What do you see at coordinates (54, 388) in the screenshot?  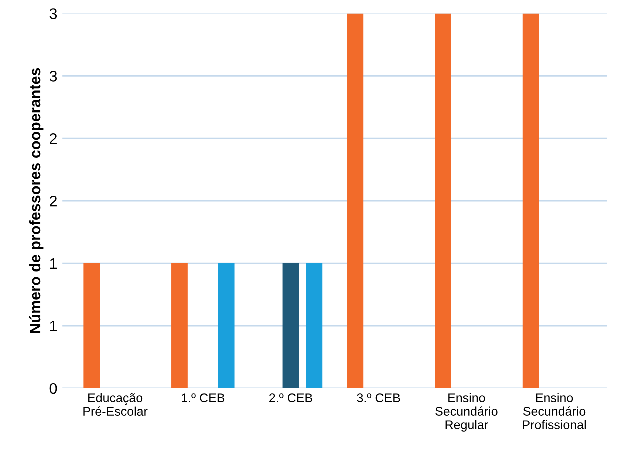 I see `y-tick-label: 0` at bounding box center [54, 388].